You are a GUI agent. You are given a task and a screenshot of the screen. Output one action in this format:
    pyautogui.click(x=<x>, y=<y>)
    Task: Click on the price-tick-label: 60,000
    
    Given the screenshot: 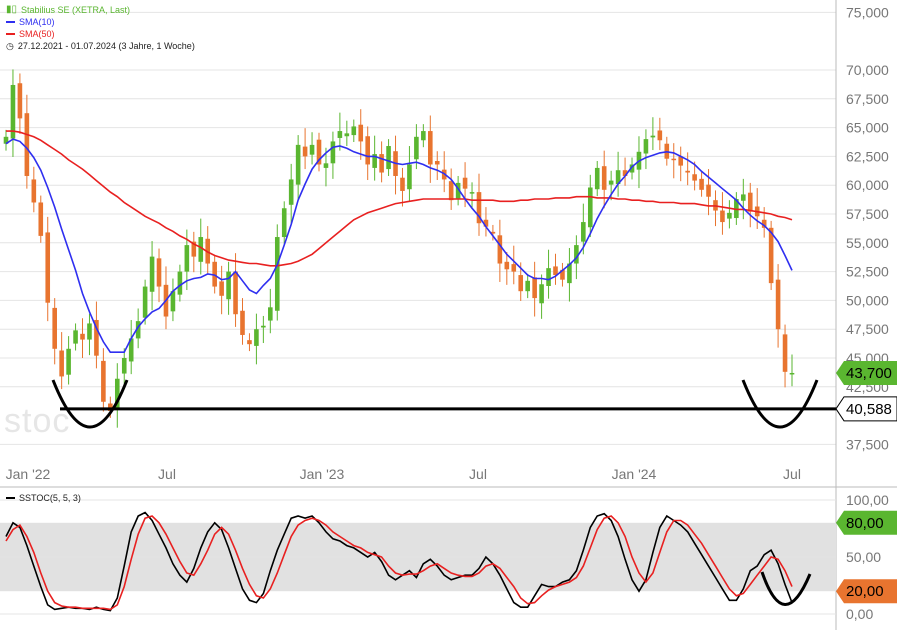 What is the action you would take?
    pyautogui.click(x=867, y=185)
    